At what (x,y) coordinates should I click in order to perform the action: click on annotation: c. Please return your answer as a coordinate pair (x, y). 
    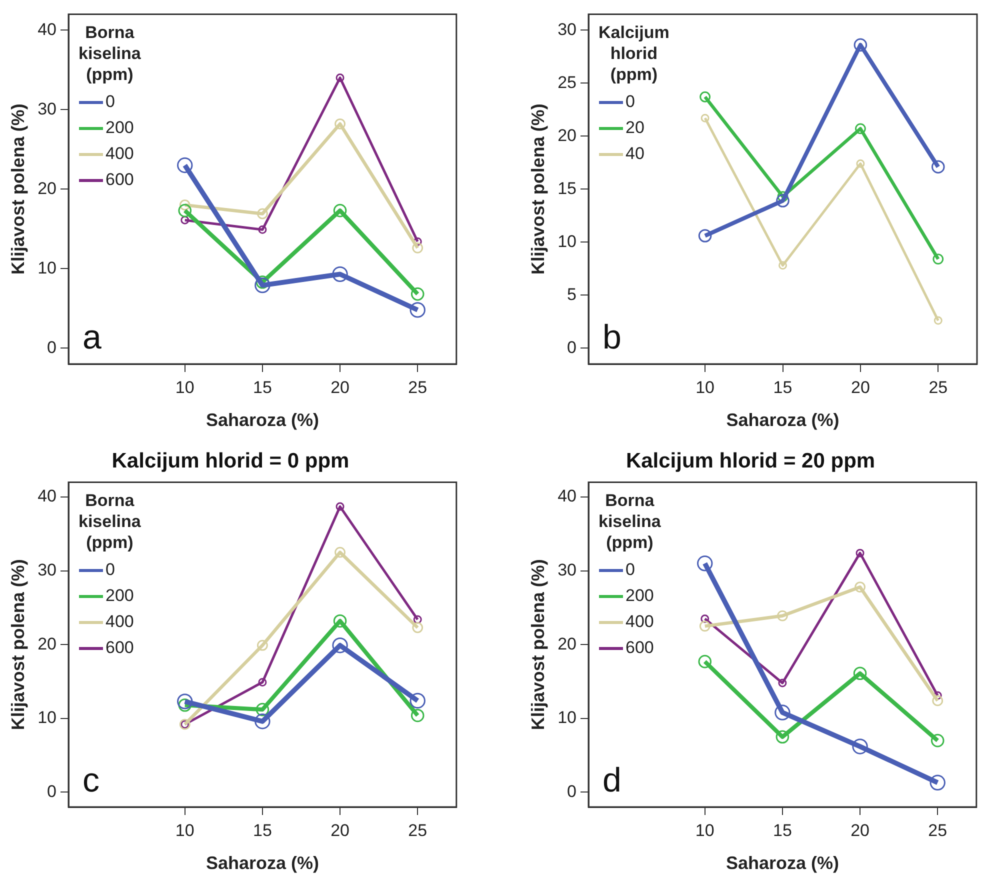
    Looking at the image, I should click on (91, 780).